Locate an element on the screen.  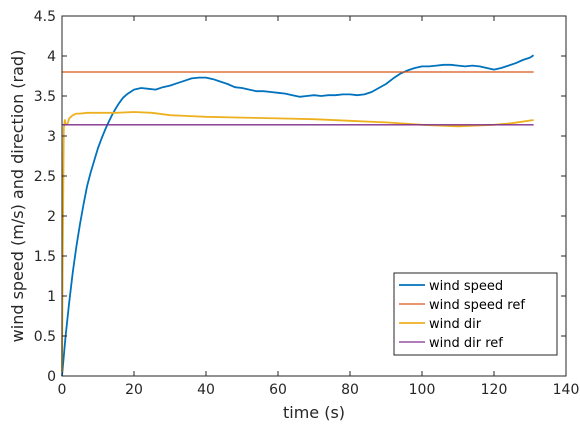
y-tick-label: 0 is located at coordinates (51, 377).